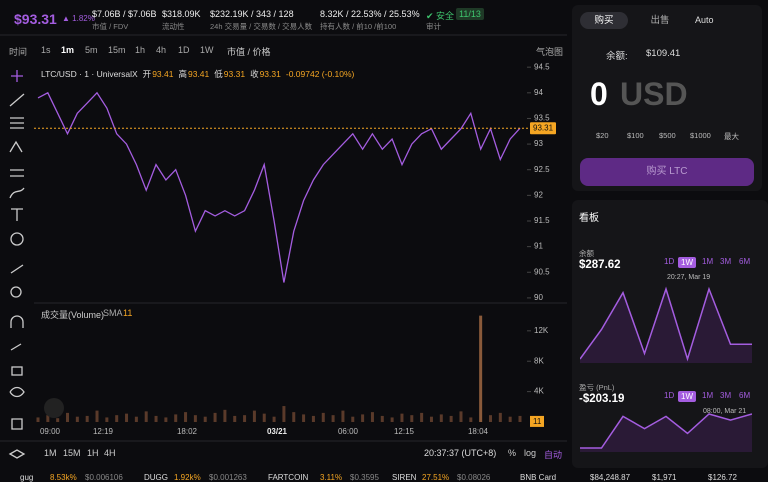  What do you see at coordinates (731, 136) in the screenshot?
I see `preset-button: 最大` at bounding box center [731, 136].